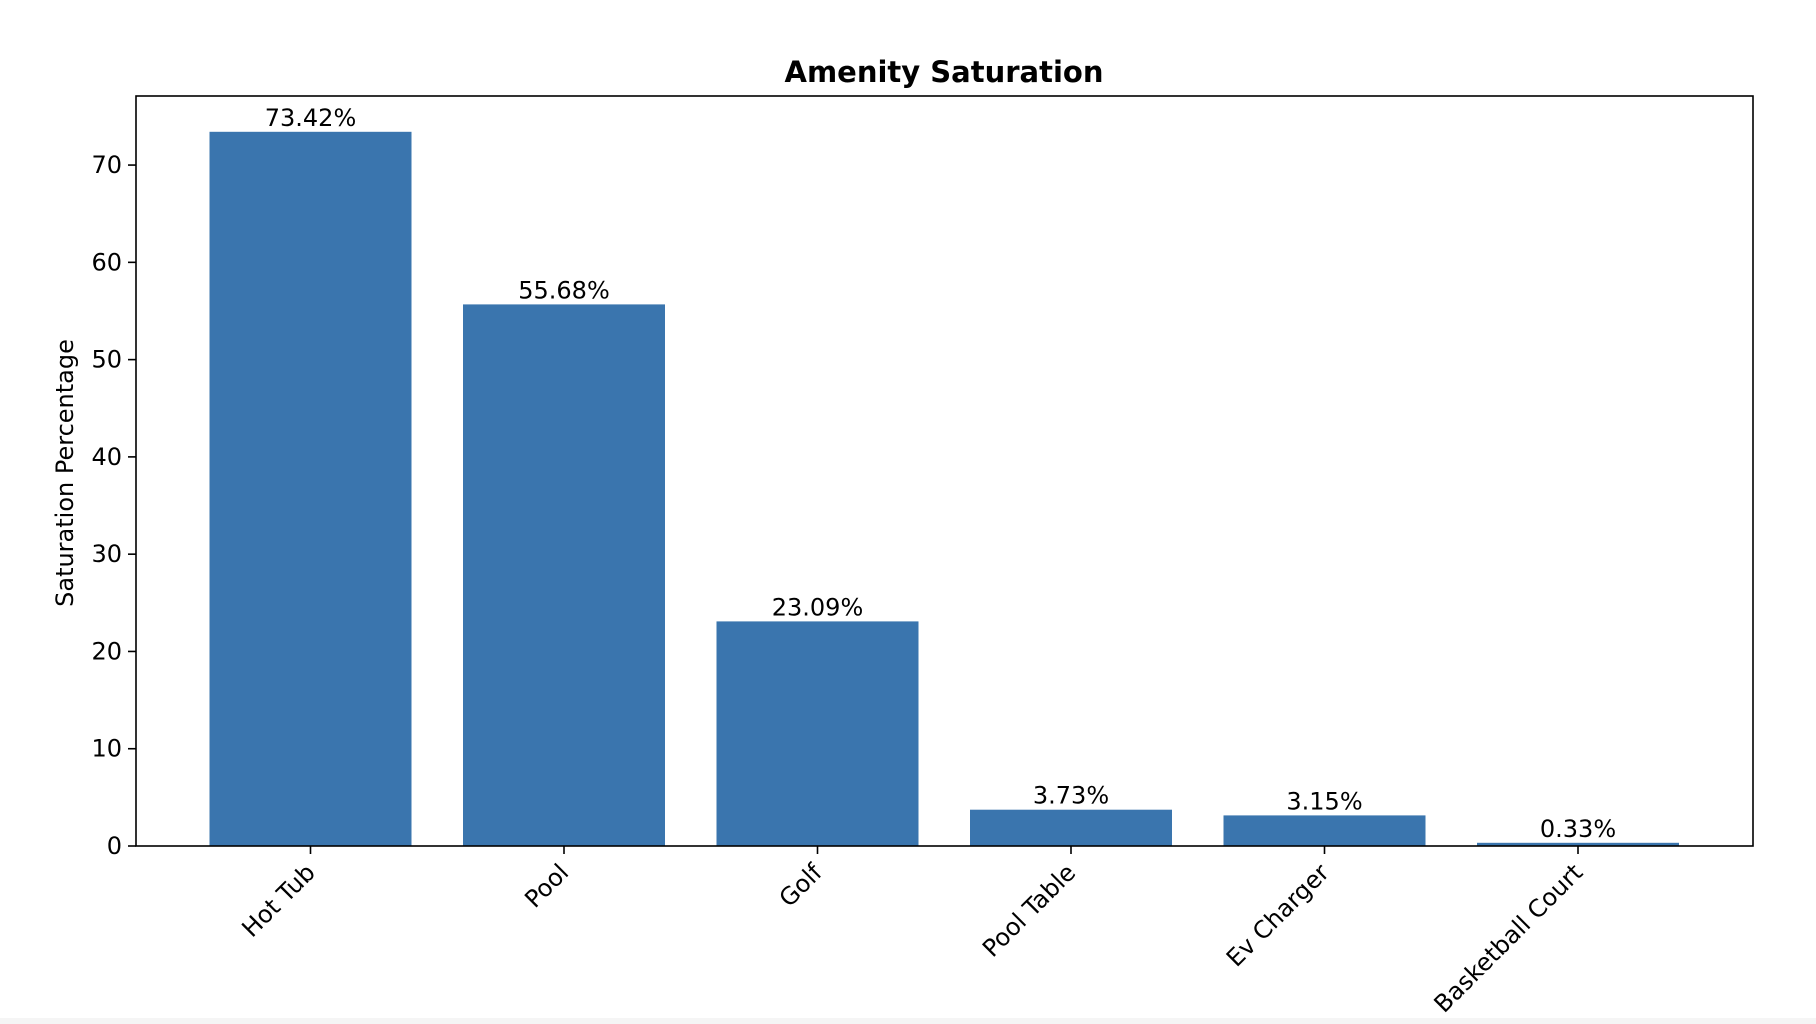 Image resolution: width=1816 pixels, height=1024 pixels. I want to click on y-tick-label: 30, so click(106, 554).